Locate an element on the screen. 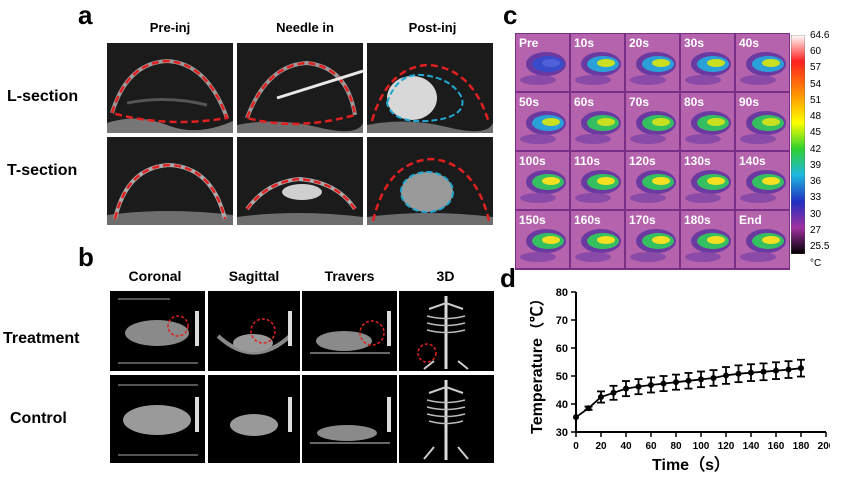 This screenshot has width=850, height=477. thermal-frame: 120s is located at coordinates (652, 180).